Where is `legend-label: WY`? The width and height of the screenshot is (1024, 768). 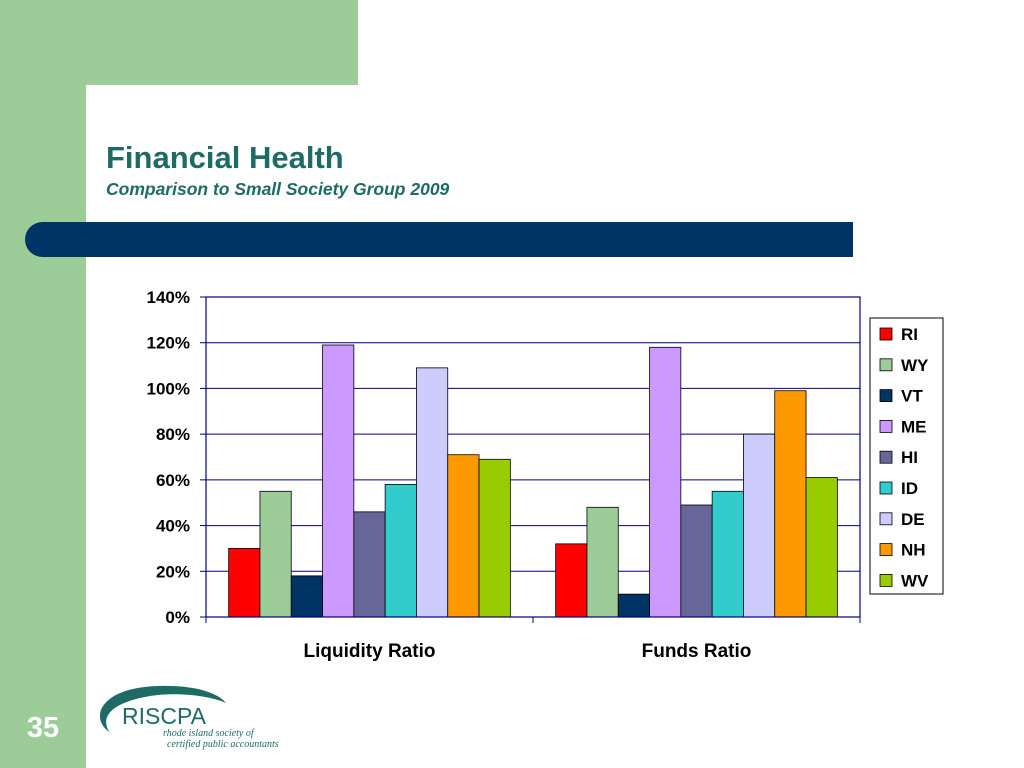 legend-label: WY is located at coordinates (915, 365).